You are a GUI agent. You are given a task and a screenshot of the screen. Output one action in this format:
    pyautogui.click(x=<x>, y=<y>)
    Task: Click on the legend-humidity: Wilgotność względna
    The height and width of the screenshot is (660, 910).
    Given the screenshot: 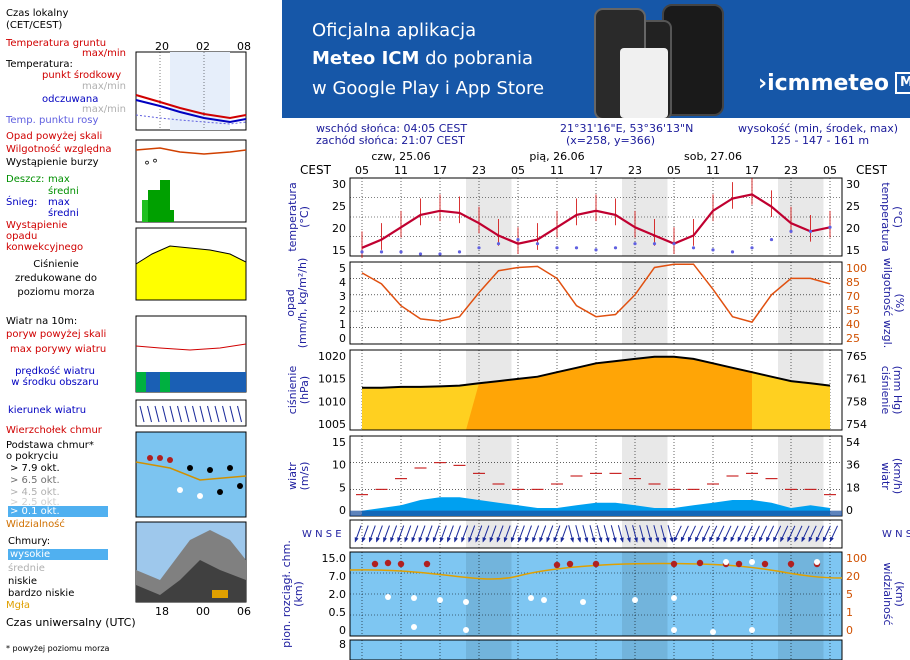 What is the action you would take?
    pyautogui.click(x=59, y=149)
    